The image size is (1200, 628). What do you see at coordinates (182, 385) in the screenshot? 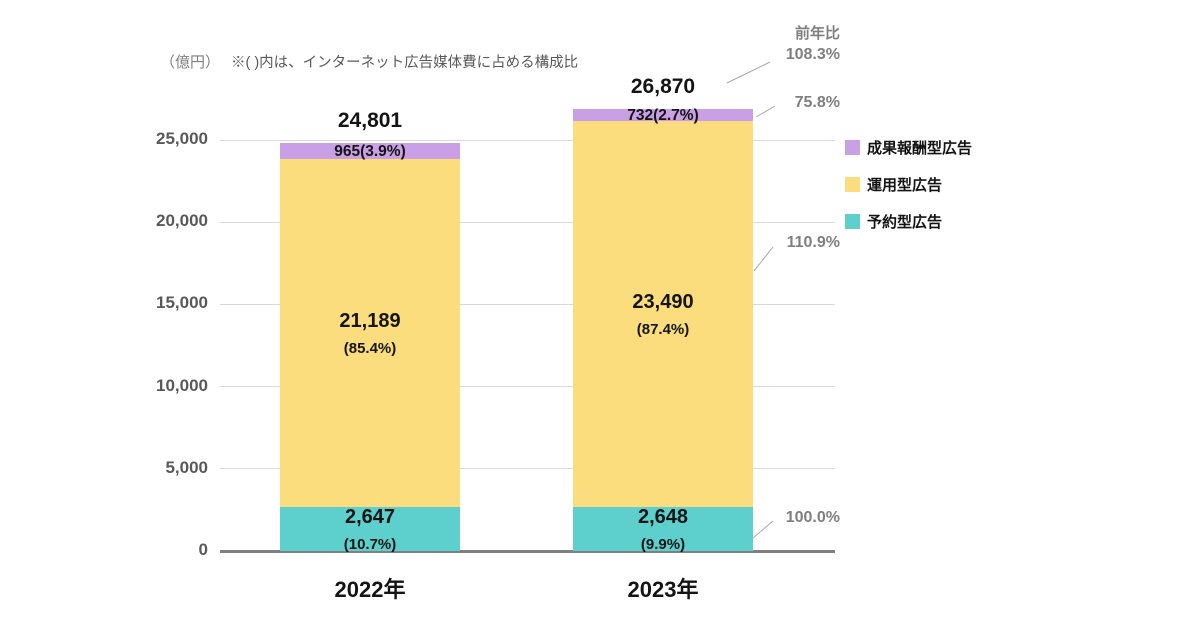
I see `y-axis-tick-label: 10,000` at bounding box center [182, 385].